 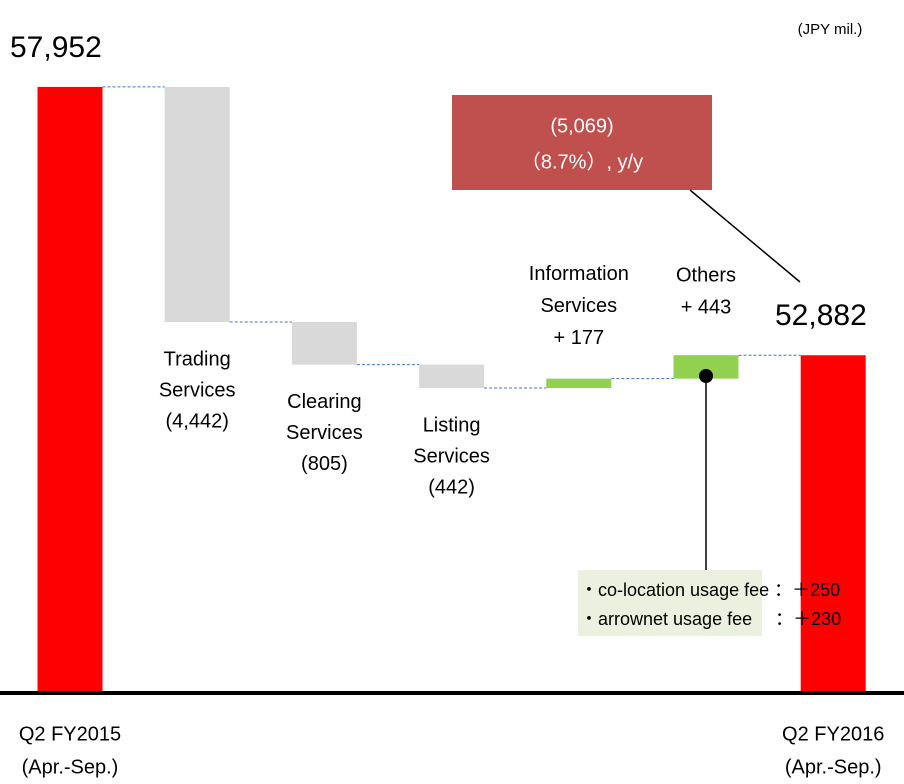 I want to click on value-label: (4,442), so click(x=197, y=421).